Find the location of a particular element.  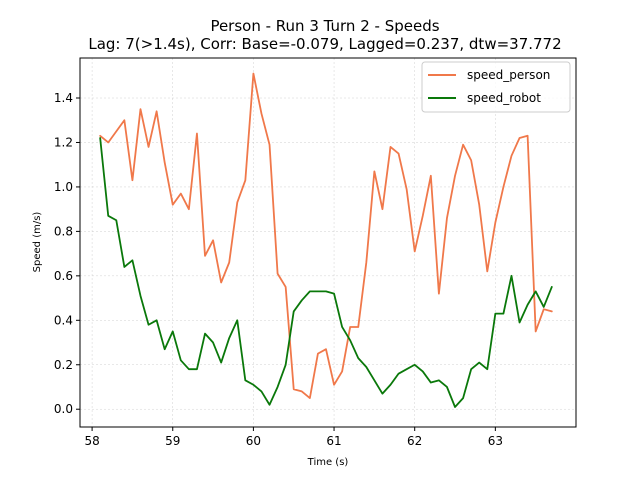

legend-label-speed-person: speed_person is located at coordinates (508, 75).